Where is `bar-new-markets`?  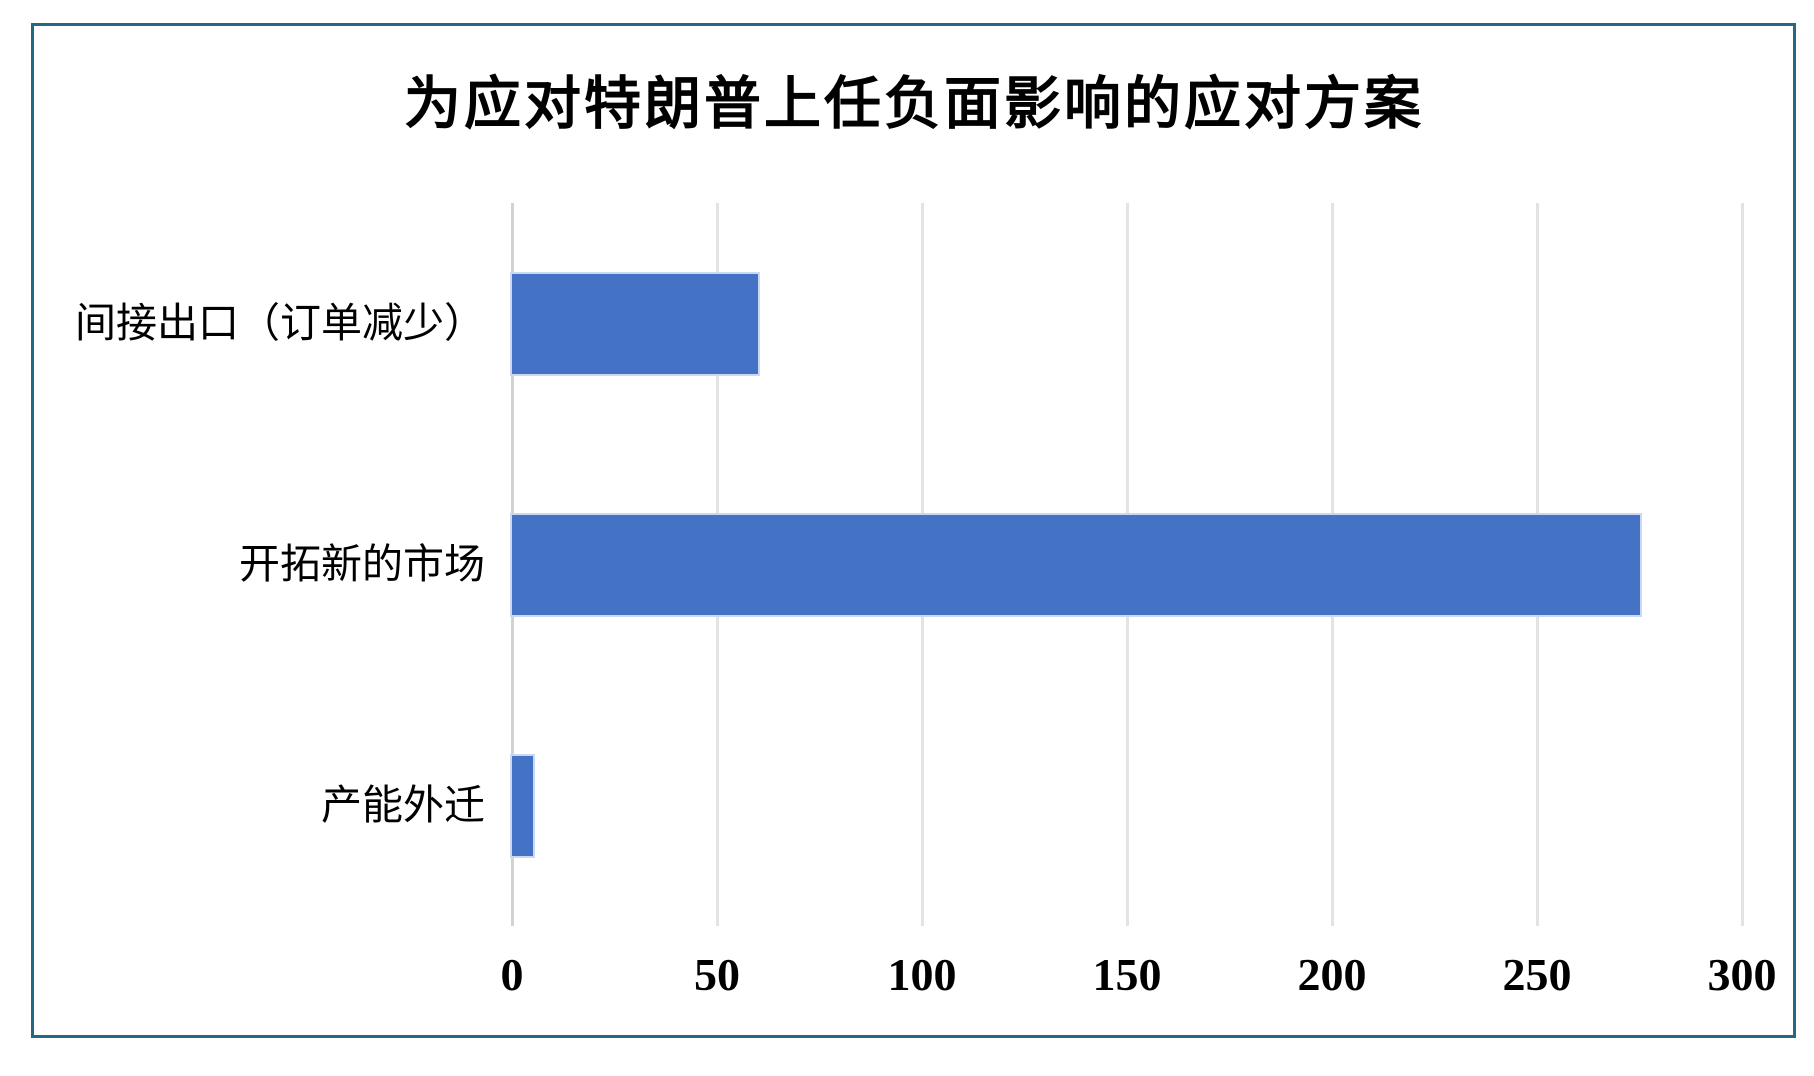 bar-new-markets is located at coordinates (1076, 564).